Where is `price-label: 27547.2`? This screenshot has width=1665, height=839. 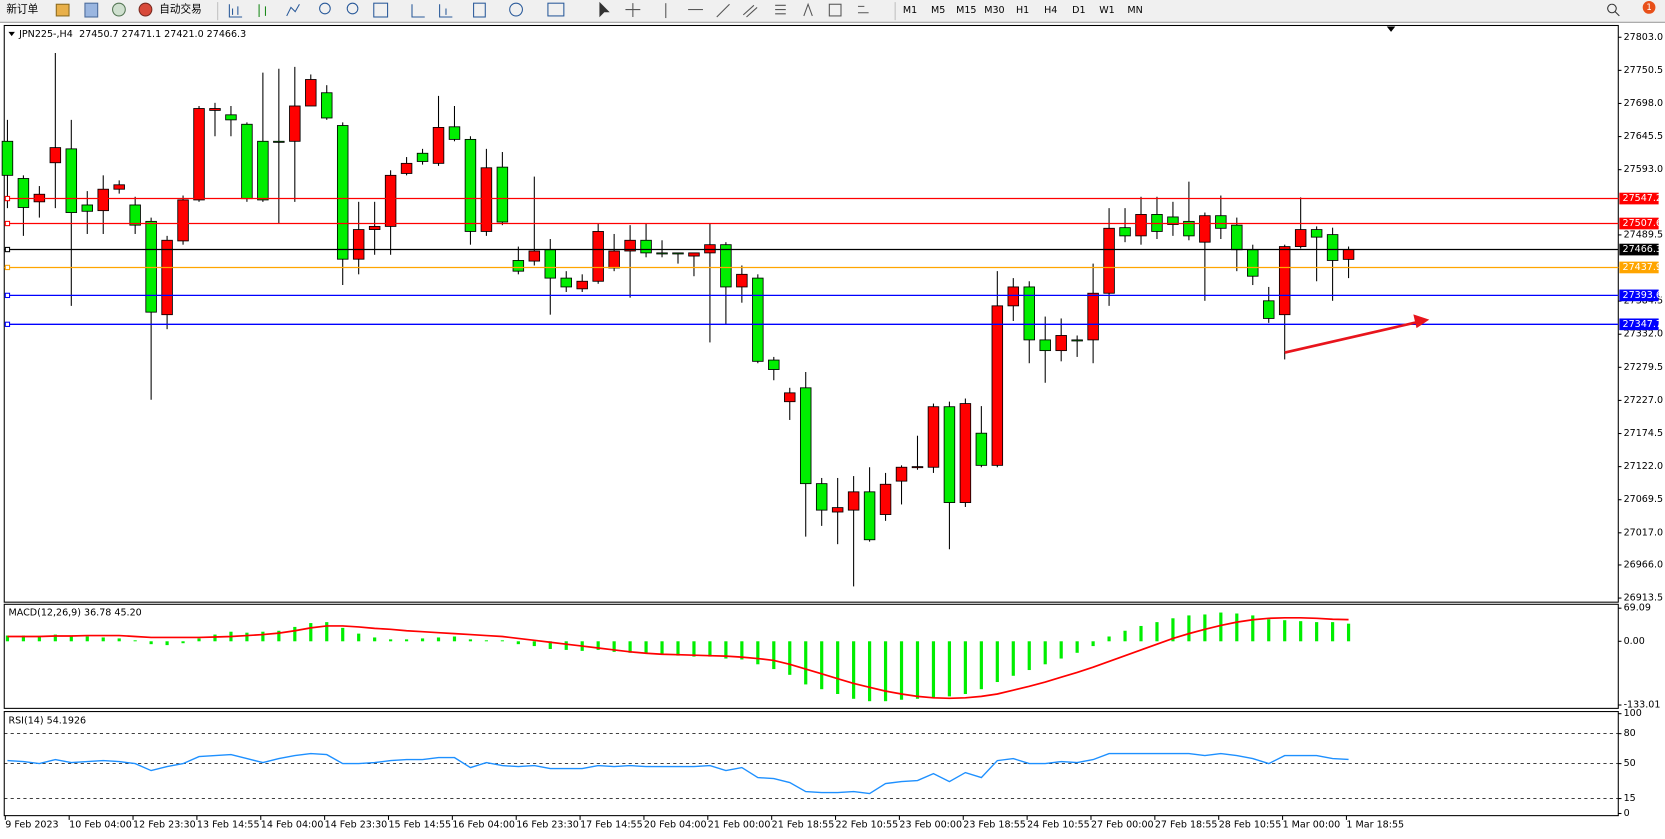
price-label: 27547.2 is located at coordinates (1642, 198).